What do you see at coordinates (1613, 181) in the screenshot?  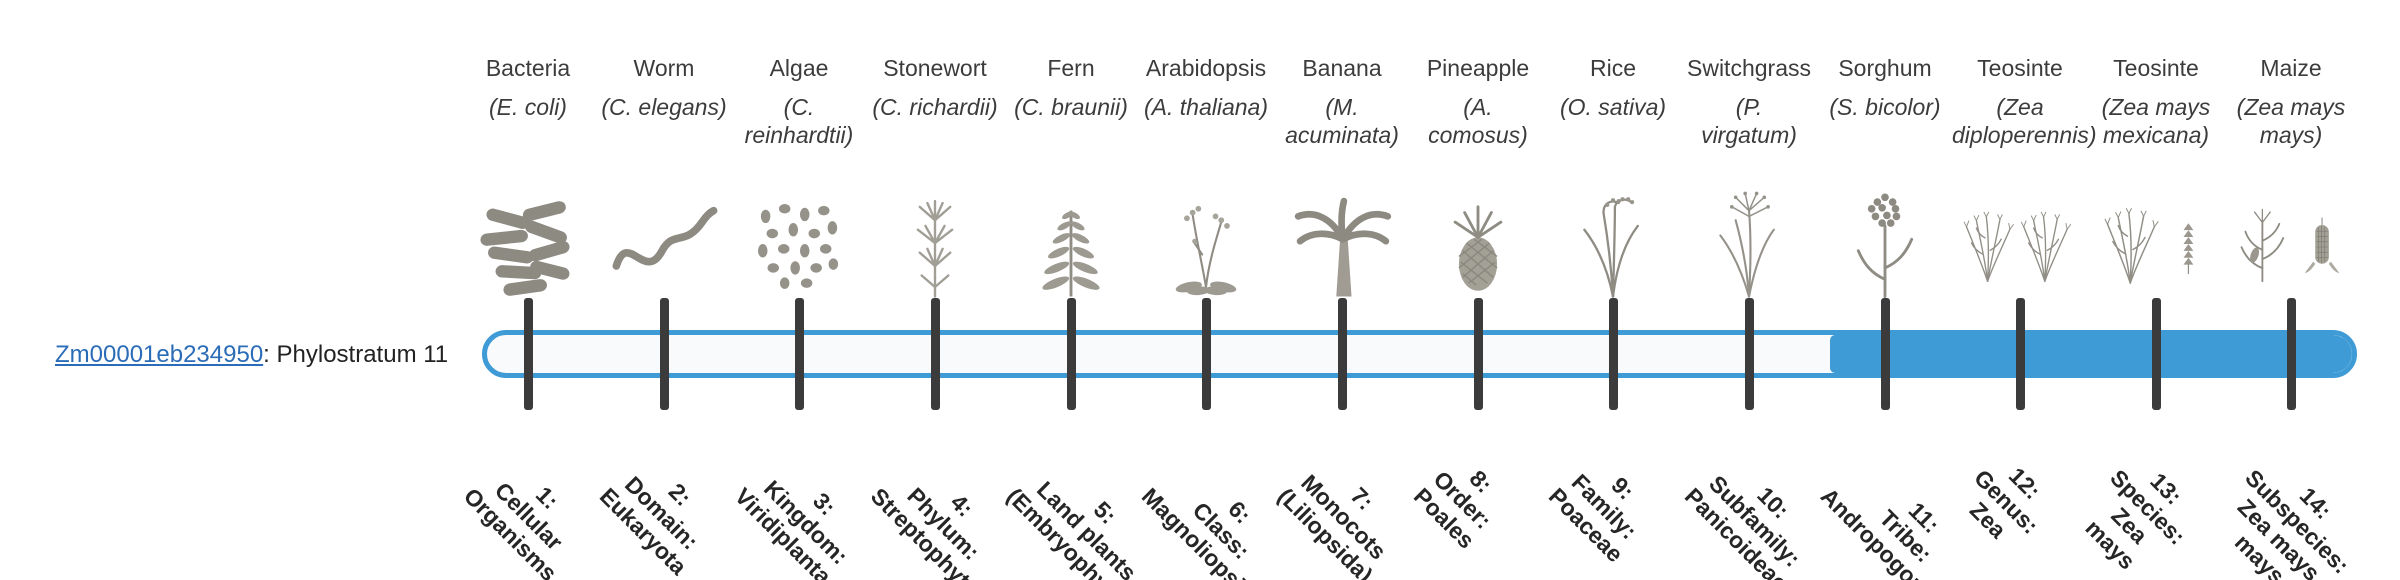 I see `organism-column: Rice (O. sativa)` at bounding box center [1613, 181].